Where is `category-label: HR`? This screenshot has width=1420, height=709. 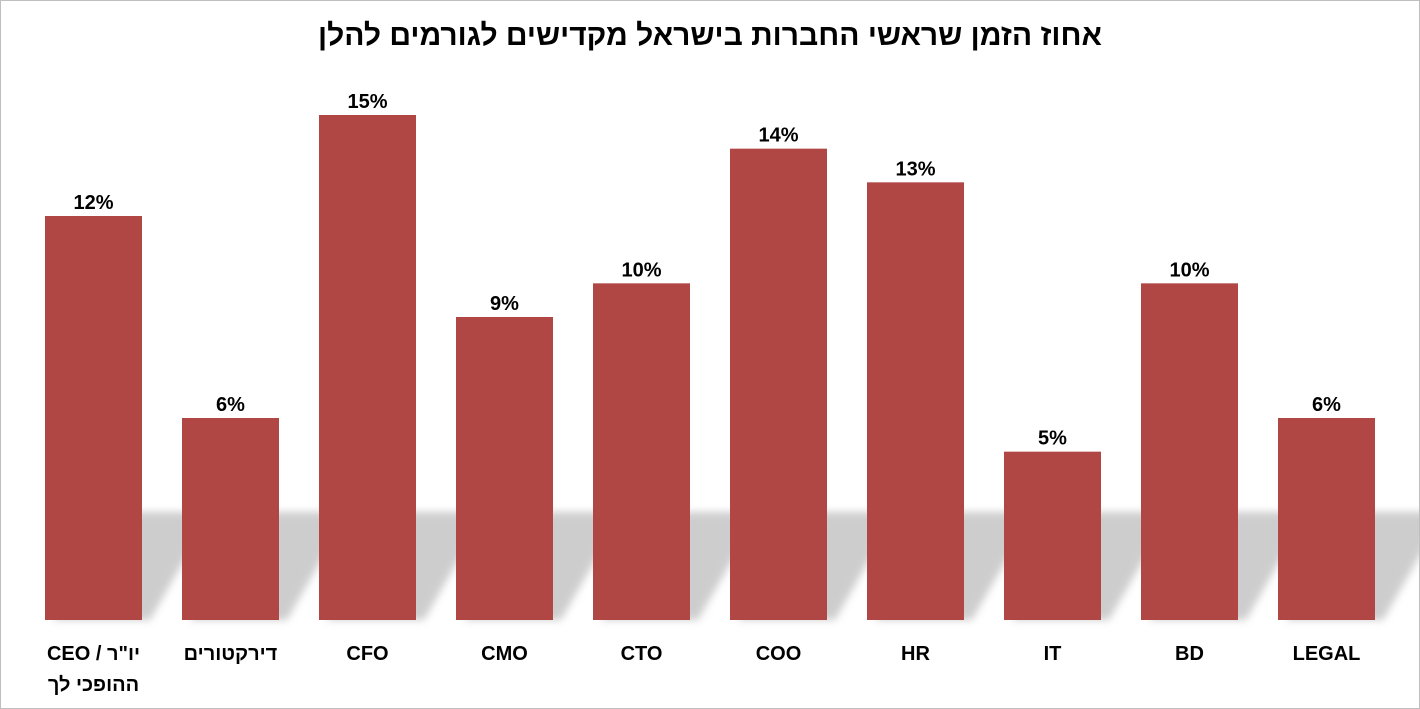 category-label: HR is located at coordinates (915, 654).